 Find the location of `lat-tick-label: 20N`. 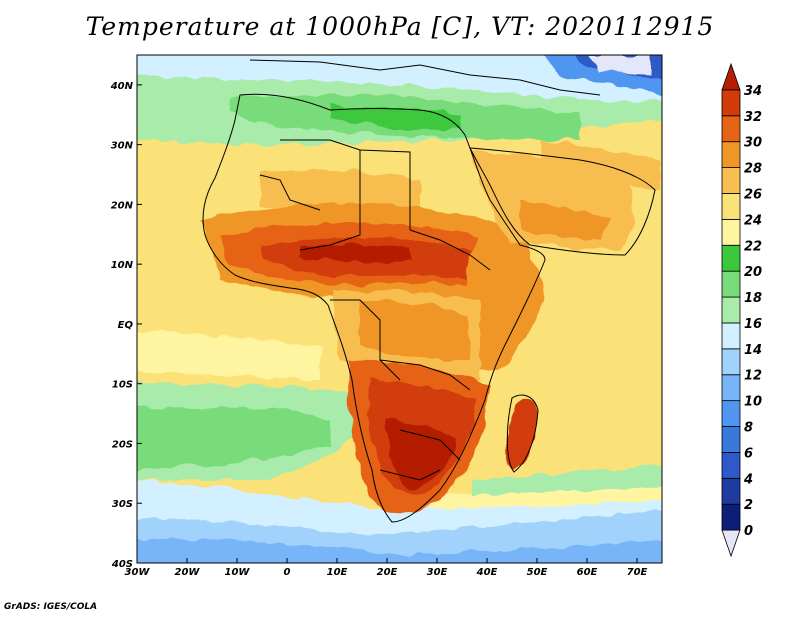

lat-tick-label: 20N is located at coordinates (122, 205).